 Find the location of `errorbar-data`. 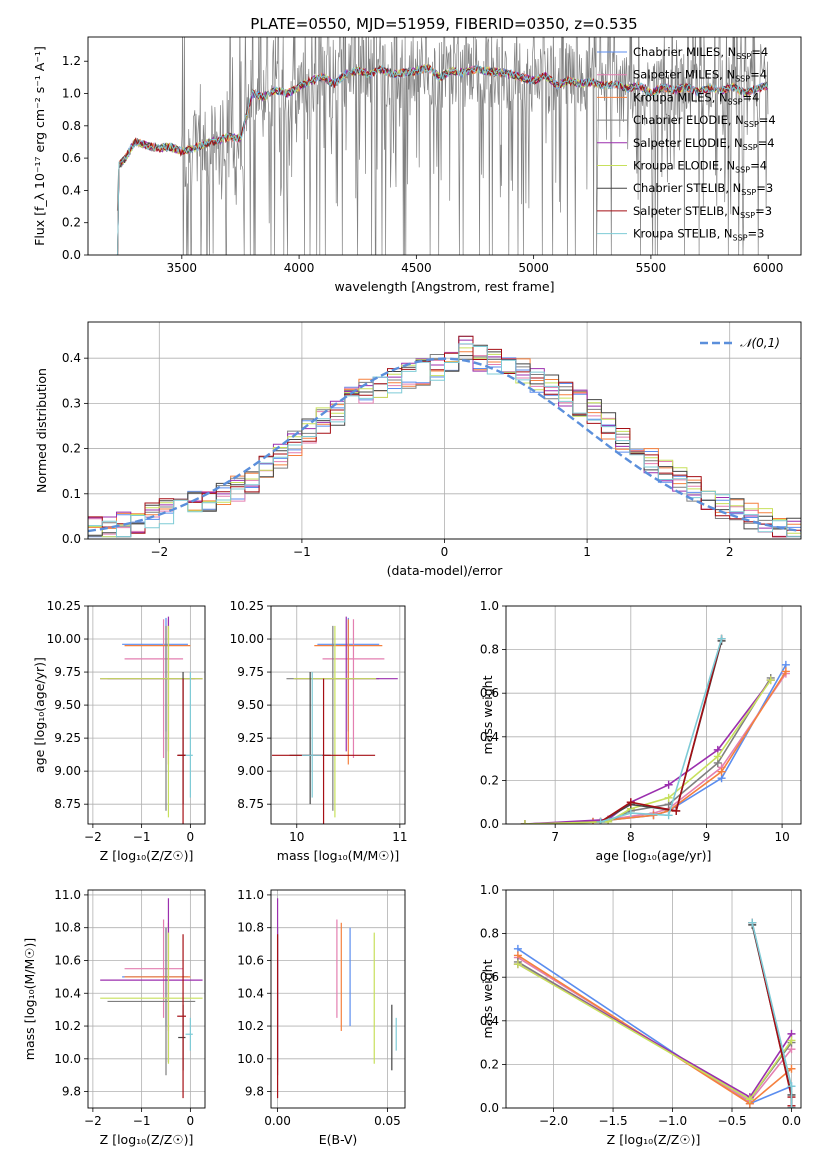

errorbar-data is located at coordinates (336, 998).